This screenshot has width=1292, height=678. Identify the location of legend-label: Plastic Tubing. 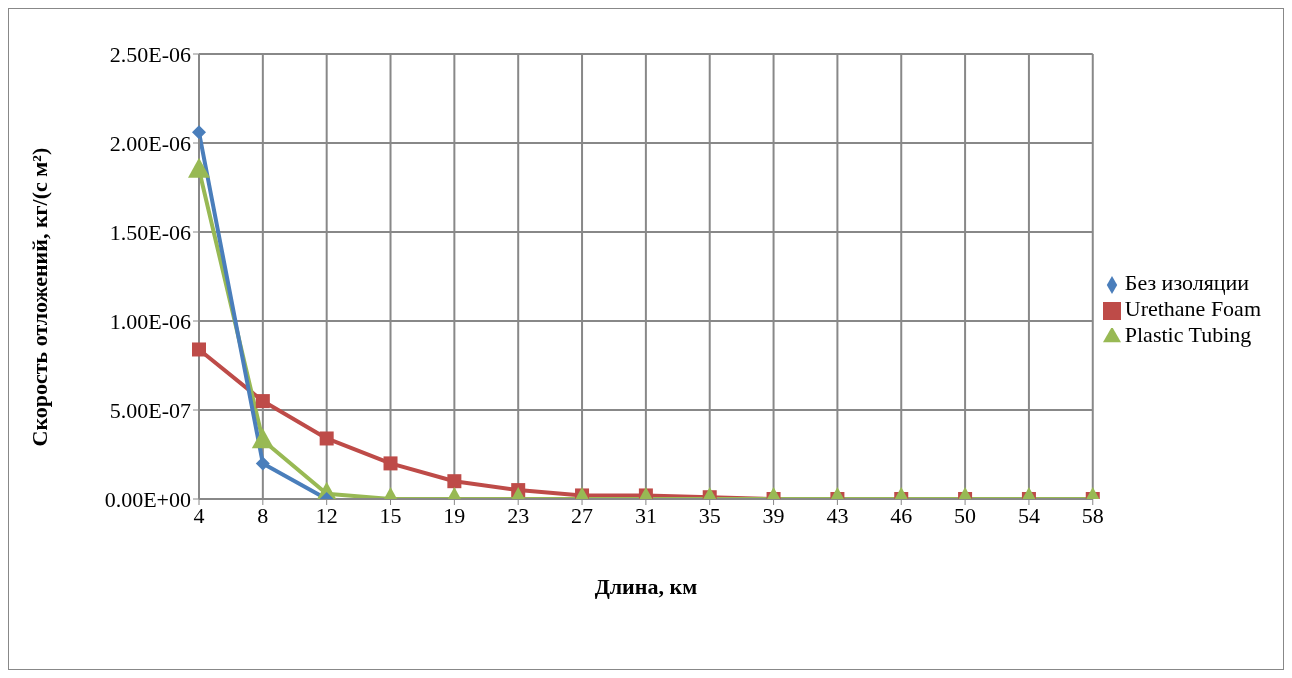
(1188, 334).